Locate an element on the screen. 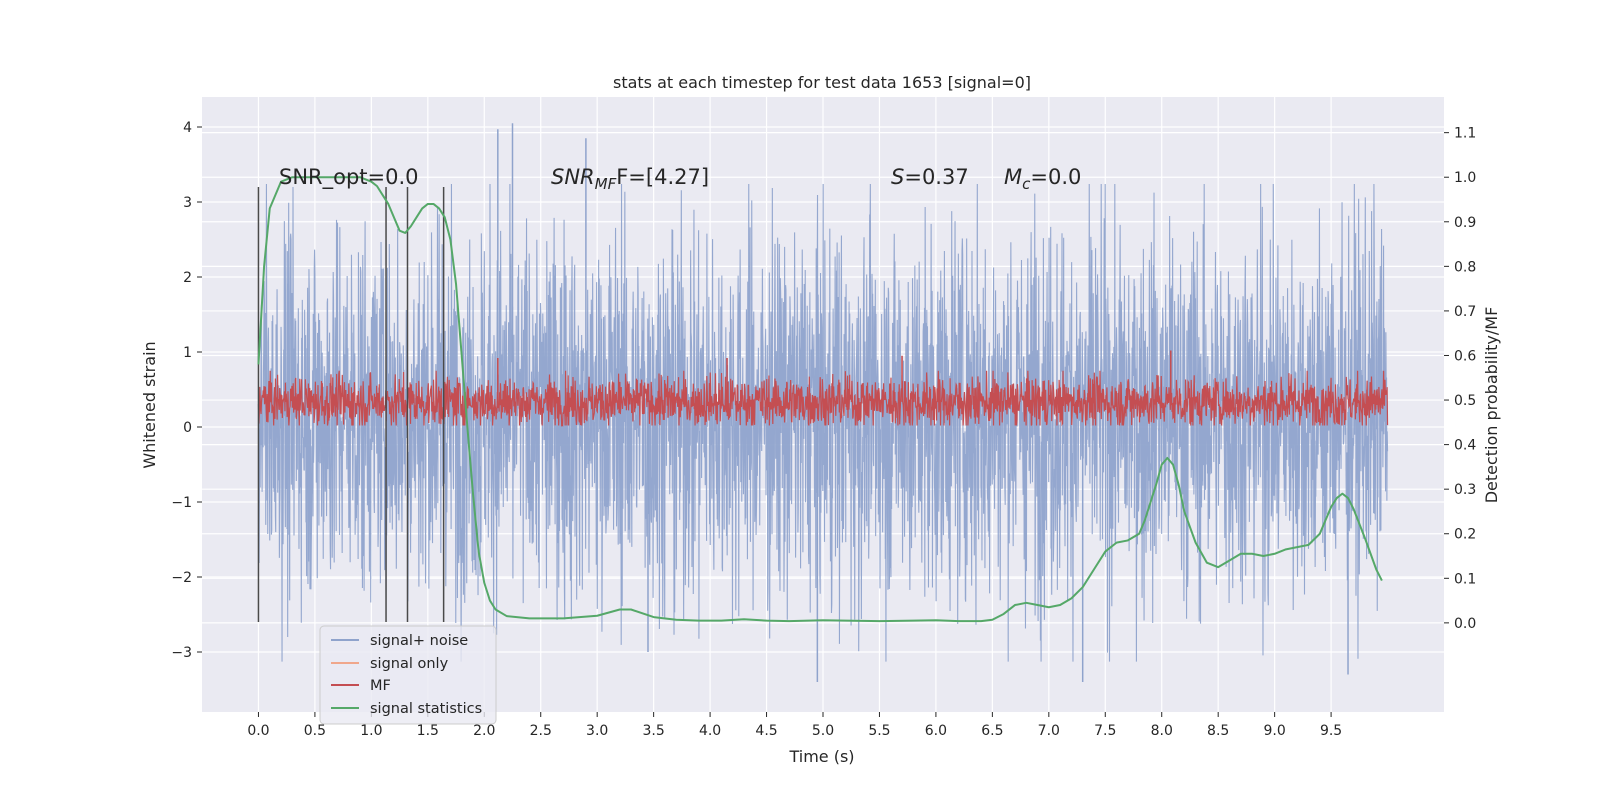  vertical-markers is located at coordinates (351, 404).